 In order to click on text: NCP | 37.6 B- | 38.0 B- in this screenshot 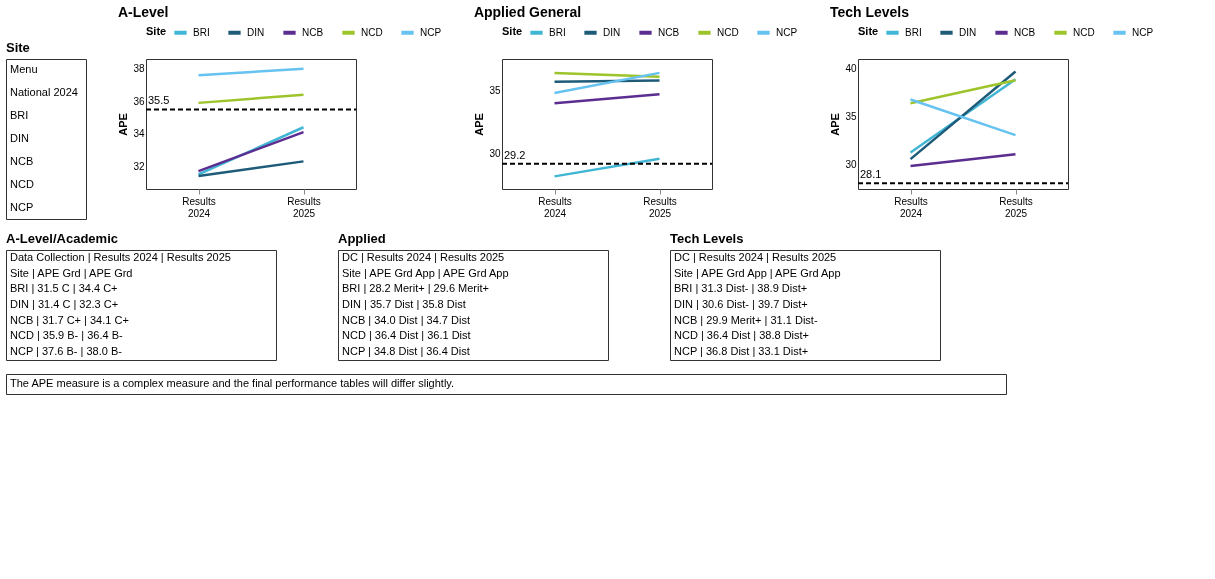, I will do `click(66, 351)`.